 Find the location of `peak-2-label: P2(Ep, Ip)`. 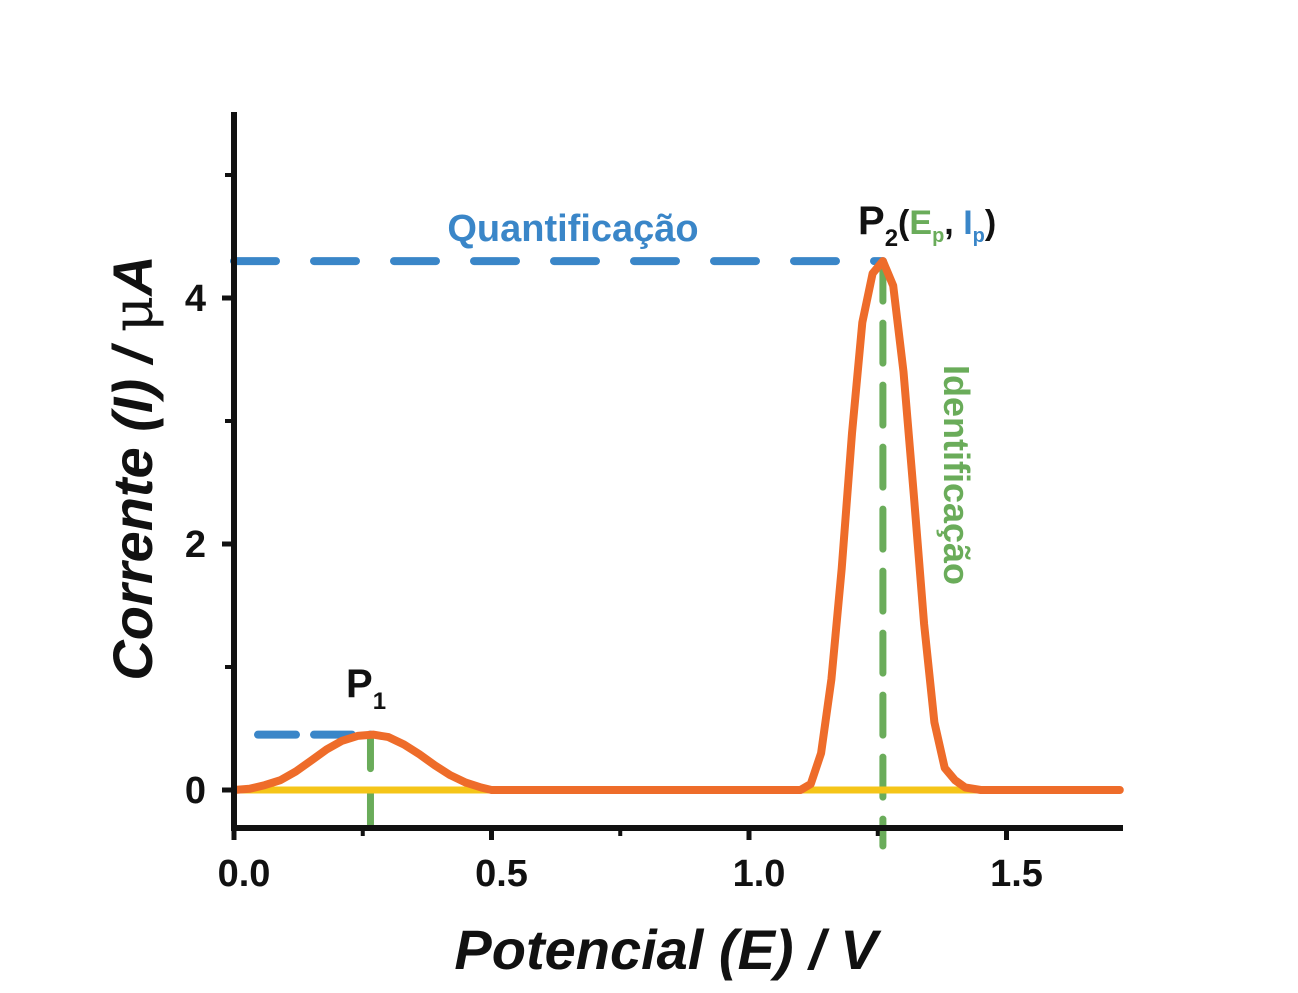

peak-2-label: P2(Ep, Ip) is located at coordinates (927, 225).